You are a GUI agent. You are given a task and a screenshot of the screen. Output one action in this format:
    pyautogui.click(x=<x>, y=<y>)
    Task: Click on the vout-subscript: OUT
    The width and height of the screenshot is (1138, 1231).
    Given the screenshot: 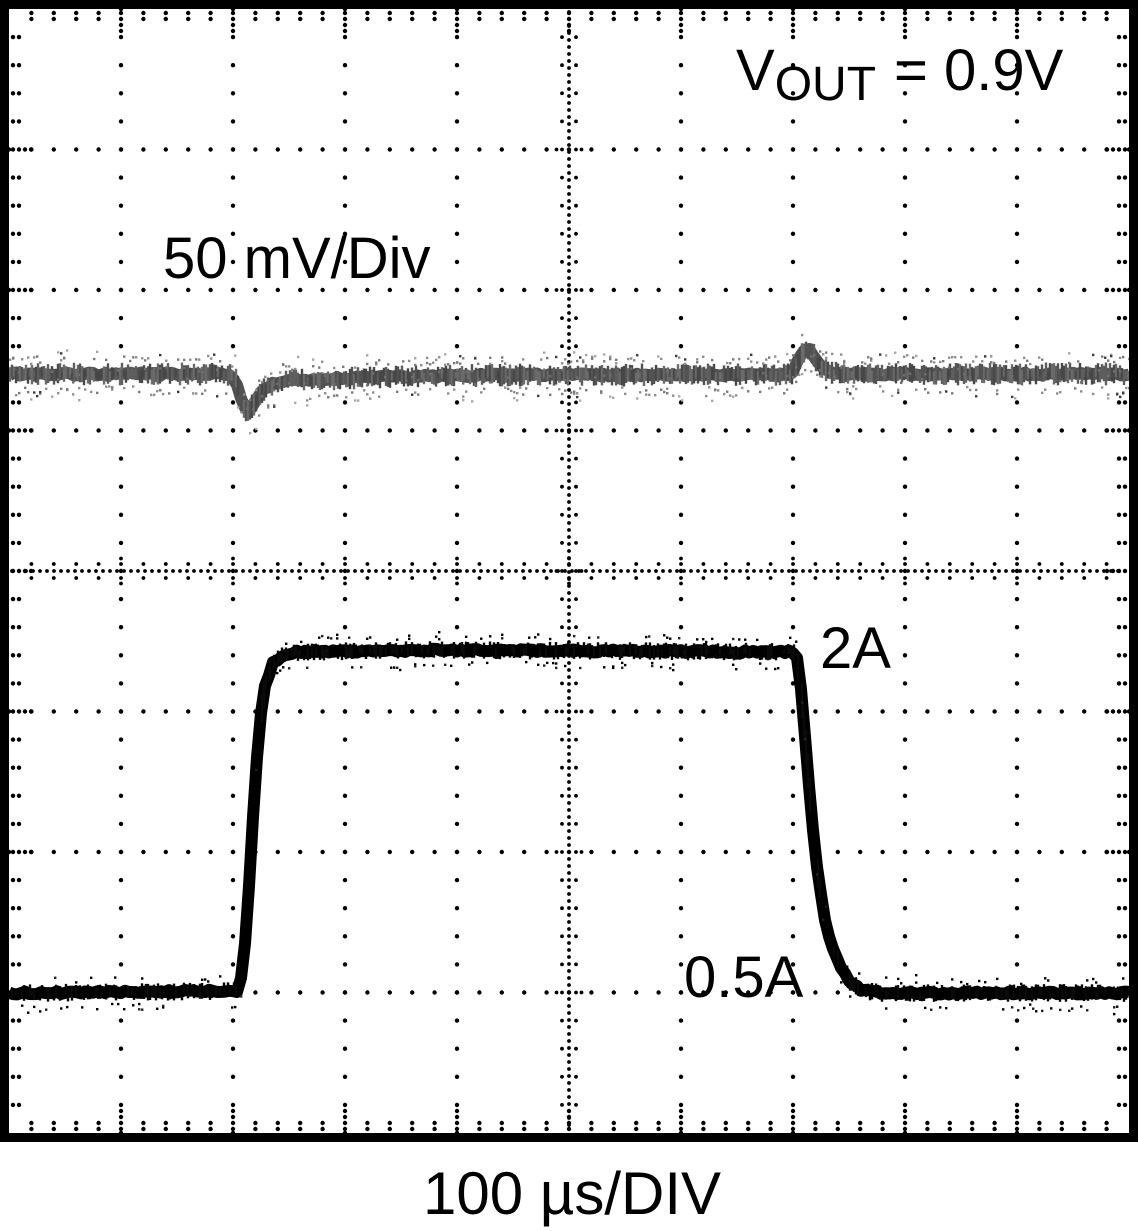 What is the action you would take?
    pyautogui.click(x=825, y=84)
    